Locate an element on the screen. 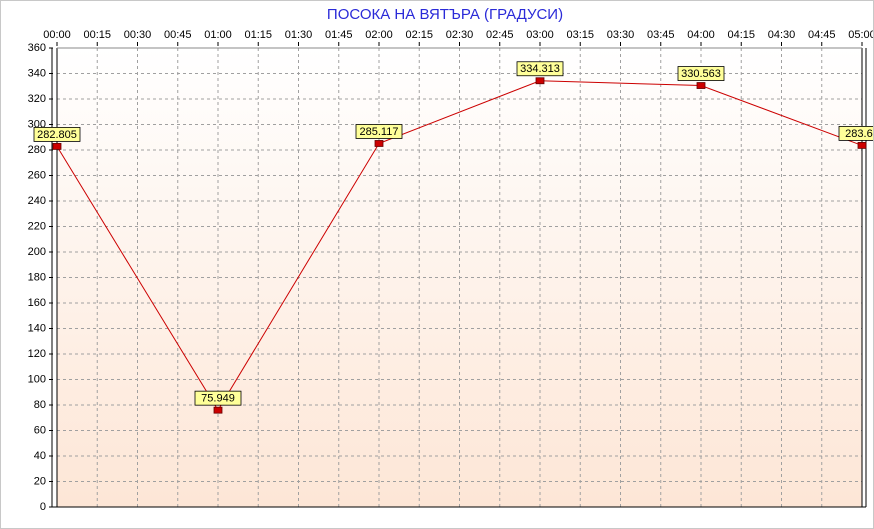 This screenshot has height=529, width=874. y-tick-label: 240 is located at coordinates (37, 201).